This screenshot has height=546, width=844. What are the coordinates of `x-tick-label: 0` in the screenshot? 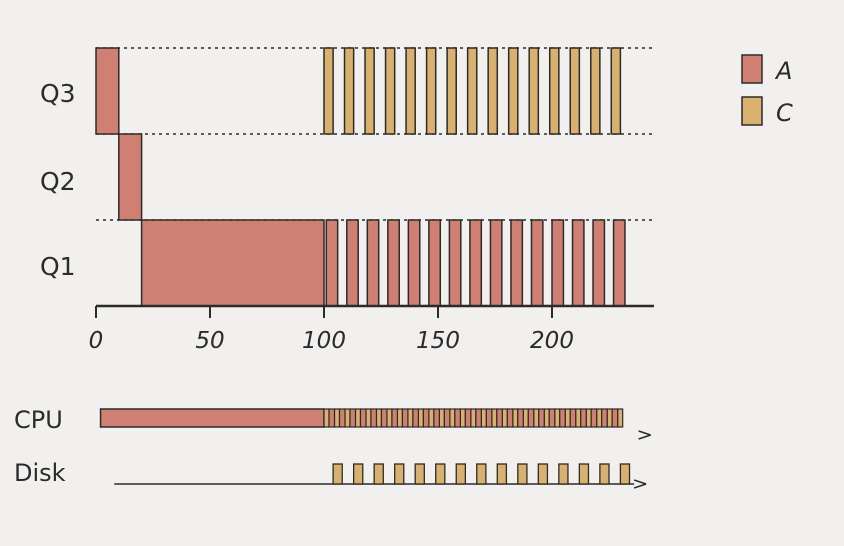 It's located at (96, 341).